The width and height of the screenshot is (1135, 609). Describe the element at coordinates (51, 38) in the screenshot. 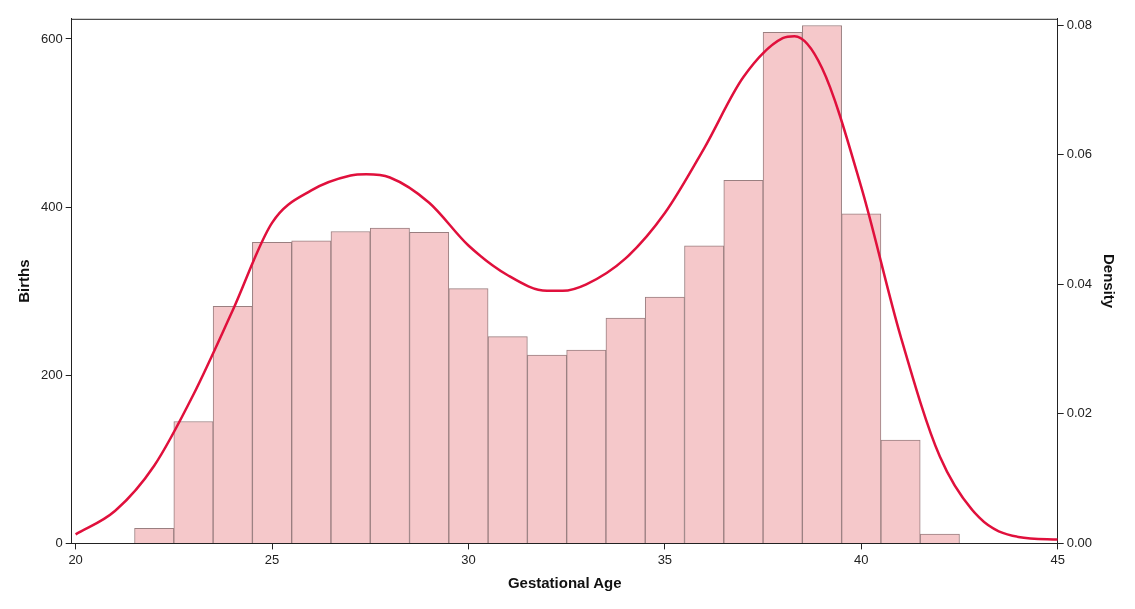

I see `y-tick-label: 600` at that location.